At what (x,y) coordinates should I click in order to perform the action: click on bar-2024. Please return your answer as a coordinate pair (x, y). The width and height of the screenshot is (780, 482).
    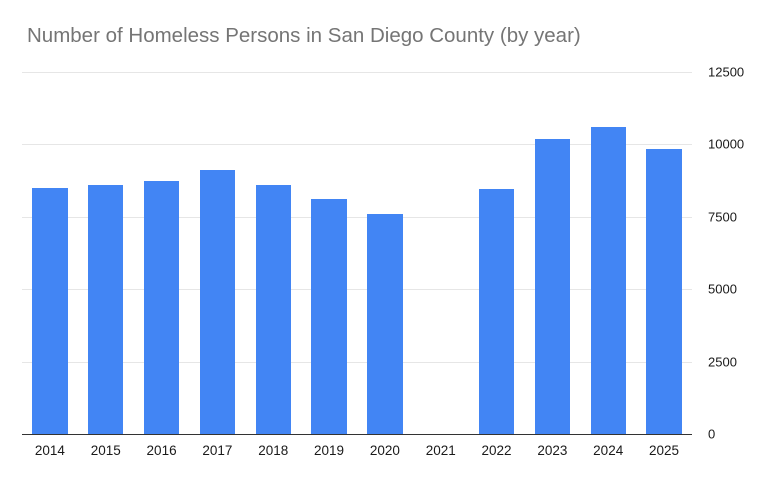
    Looking at the image, I should click on (608, 280).